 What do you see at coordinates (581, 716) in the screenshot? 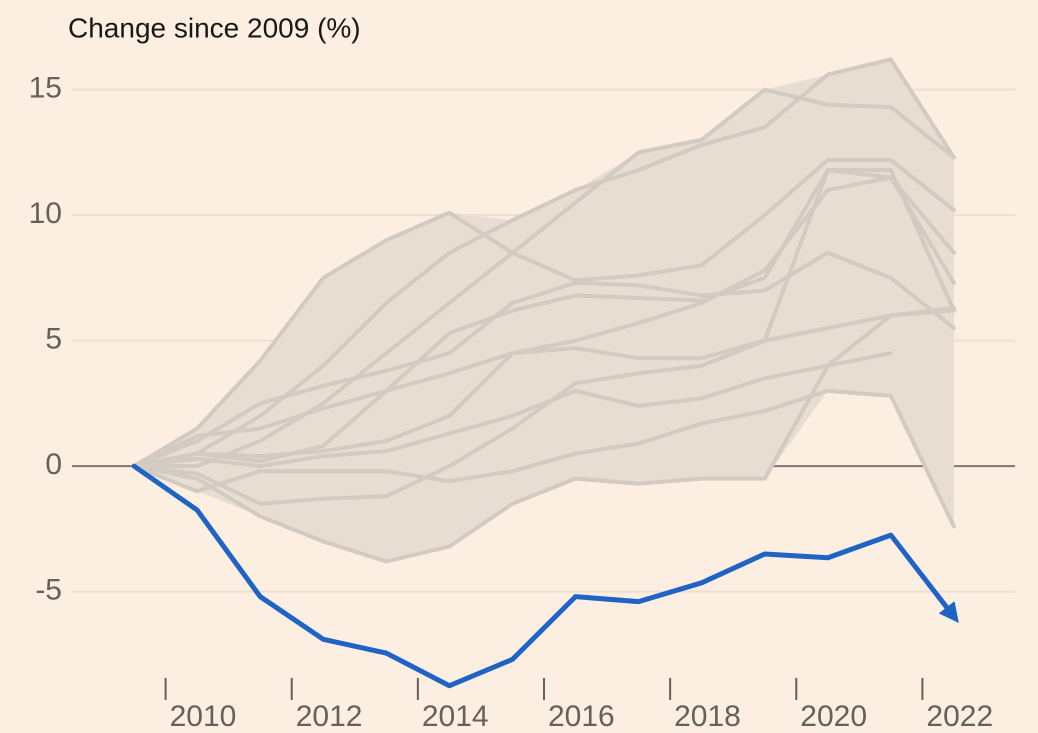
I see `x-tick-label: 2016` at bounding box center [581, 716].